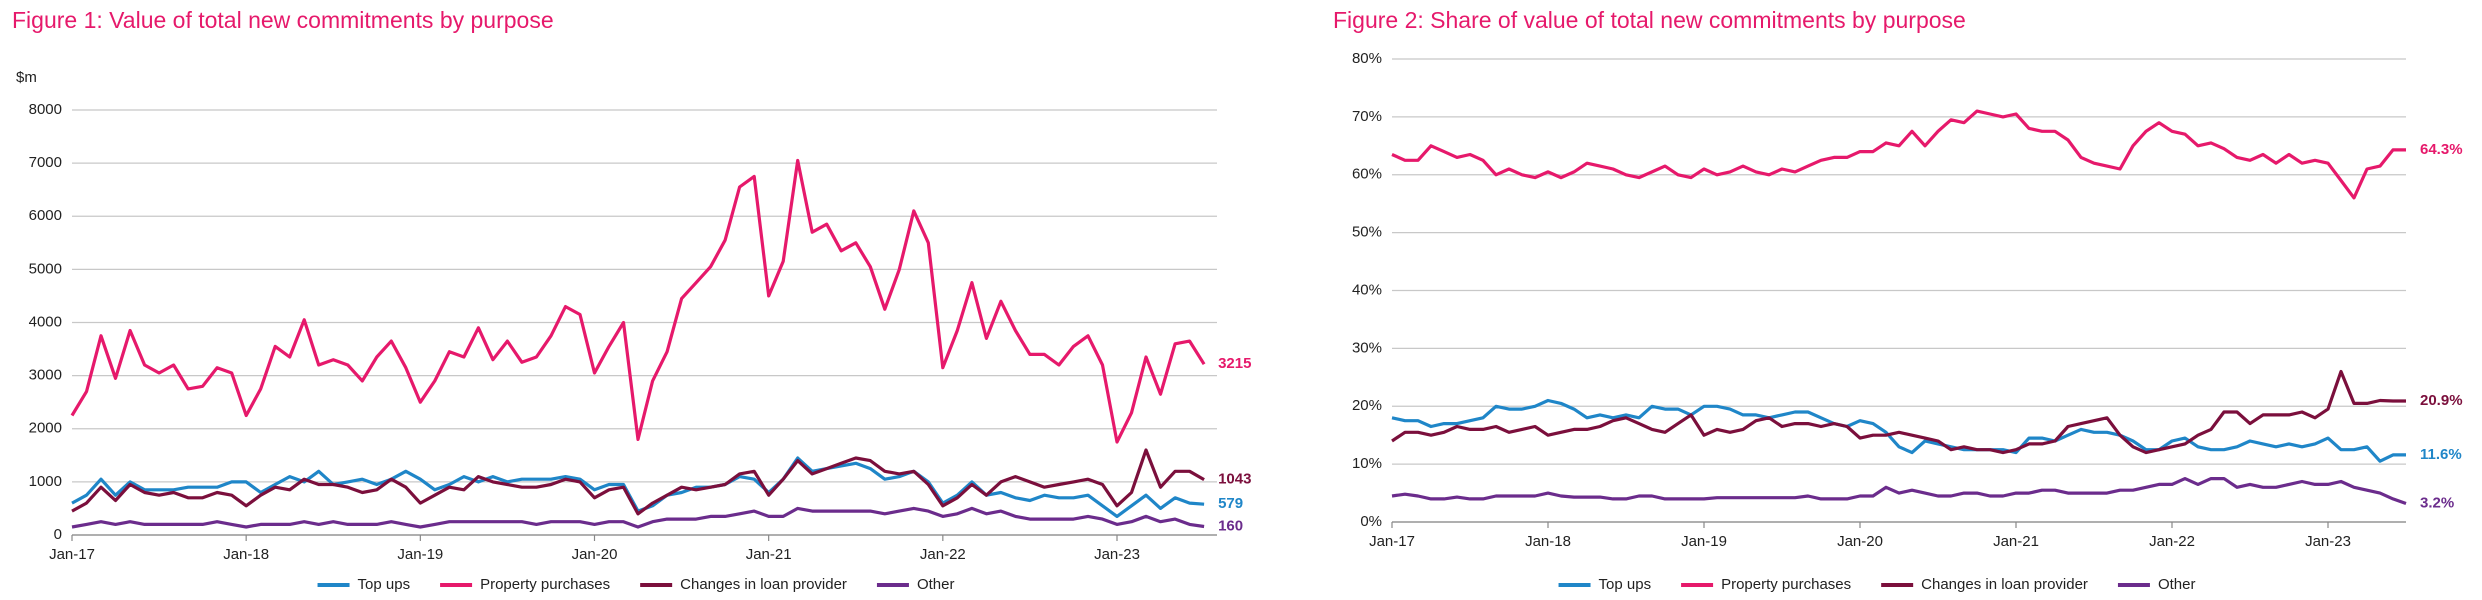  Describe the element at coordinates (26, 77) in the screenshot. I see `y-axis-label: $m` at that location.